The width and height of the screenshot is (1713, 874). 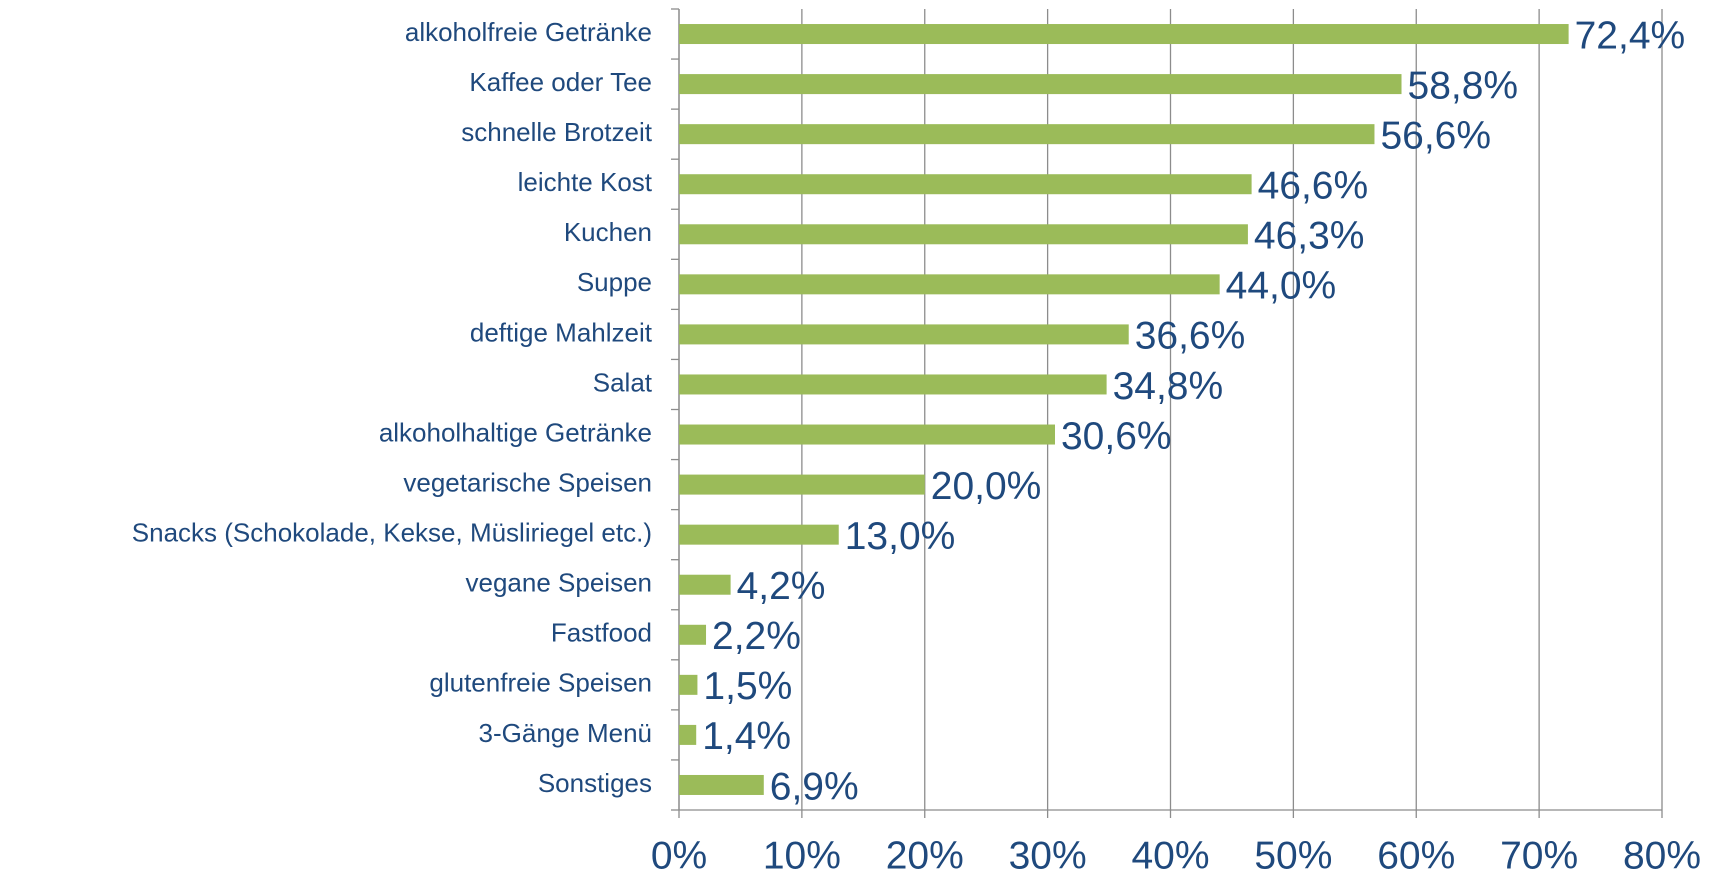 I want to click on category-label: Suppe, so click(x=614, y=282).